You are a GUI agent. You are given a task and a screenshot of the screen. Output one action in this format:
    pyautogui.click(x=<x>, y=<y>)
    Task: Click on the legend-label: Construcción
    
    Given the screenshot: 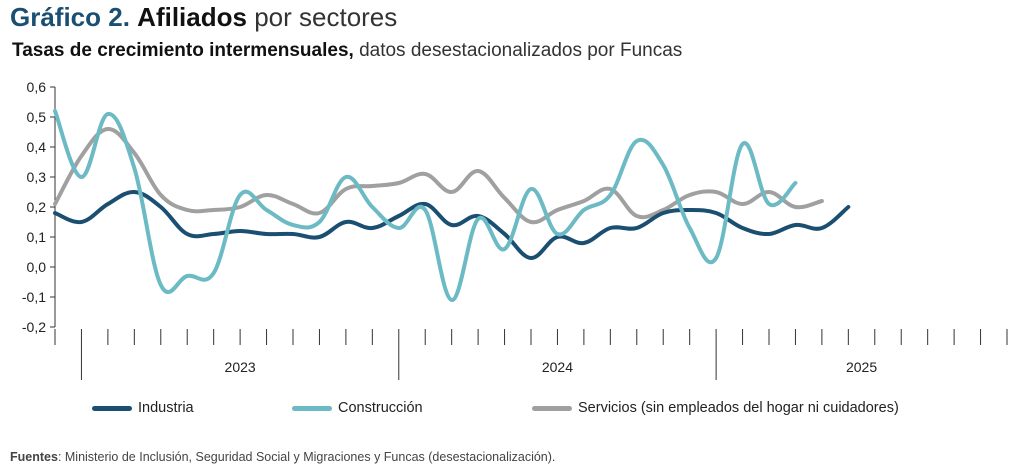 What is the action you would take?
    pyautogui.click(x=380, y=408)
    